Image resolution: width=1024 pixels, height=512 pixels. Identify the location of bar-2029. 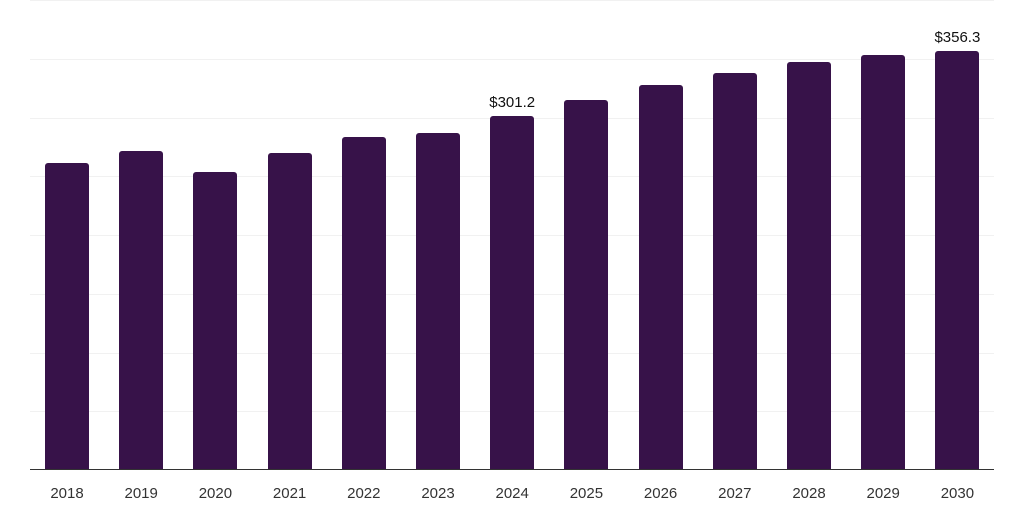
(883, 262).